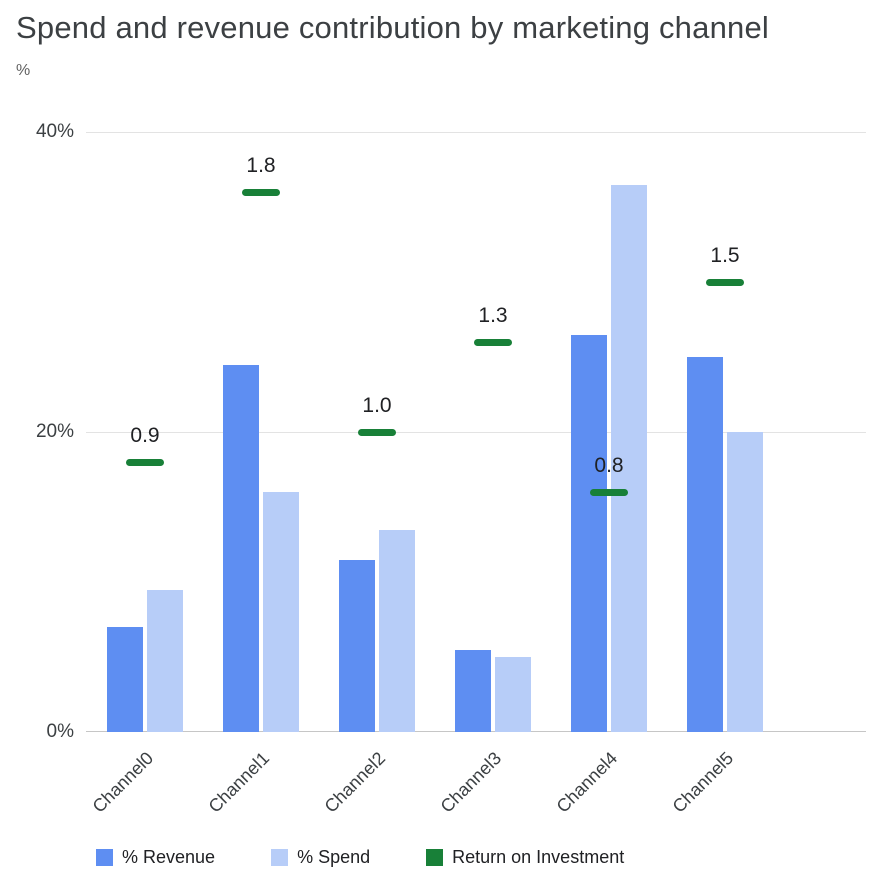 The height and width of the screenshot is (882, 884). What do you see at coordinates (377, 432) in the screenshot?
I see `roi-marker-channel2` at bounding box center [377, 432].